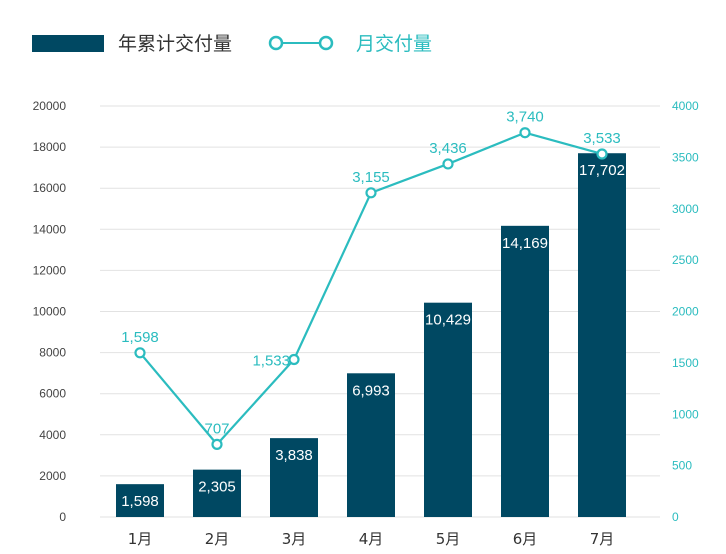  What do you see at coordinates (602, 138) in the screenshot?
I see `line-data-label: 3,533` at bounding box center [602, 138].